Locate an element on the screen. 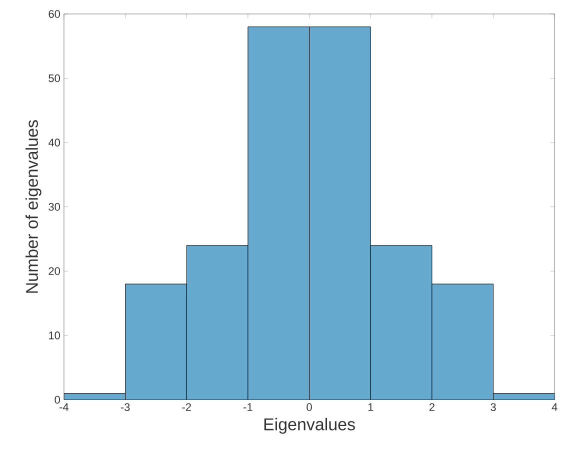 This screenshot has height=454, width=561. x-tick-label: 0 is located at coordinates (309, 407).